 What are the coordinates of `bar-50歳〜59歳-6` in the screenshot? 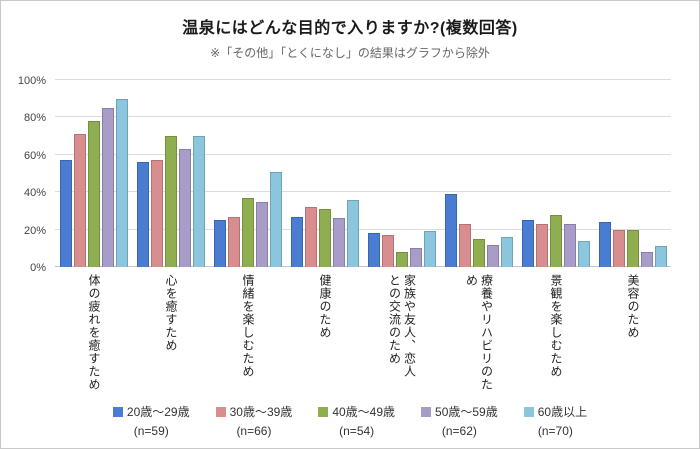 It's located at (492, 255).